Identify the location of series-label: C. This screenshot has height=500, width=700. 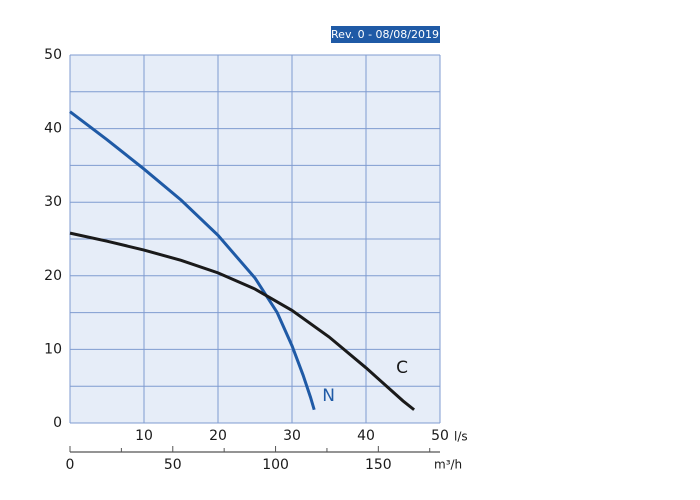
(402, 368).